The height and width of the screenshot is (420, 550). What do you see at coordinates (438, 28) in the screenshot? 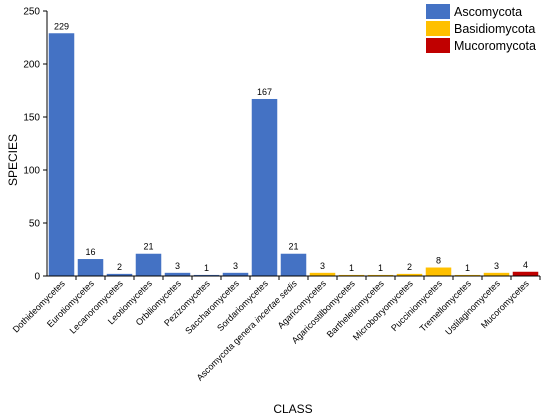
I see `legend-swatch-basidiomycota` at bounding box center [438, 28].